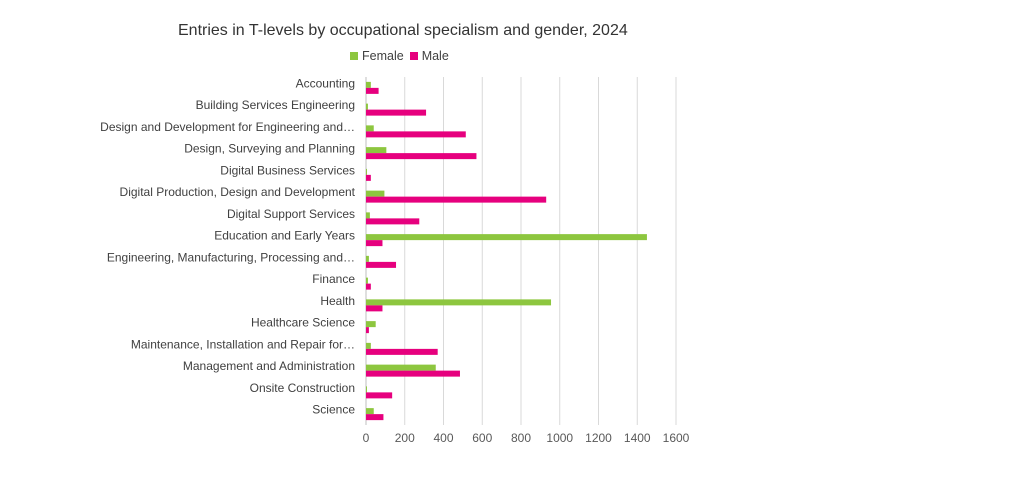  Describe the element at coordinates (413, 56) in the screenshot. I see `legend-swatch-male` at that location.